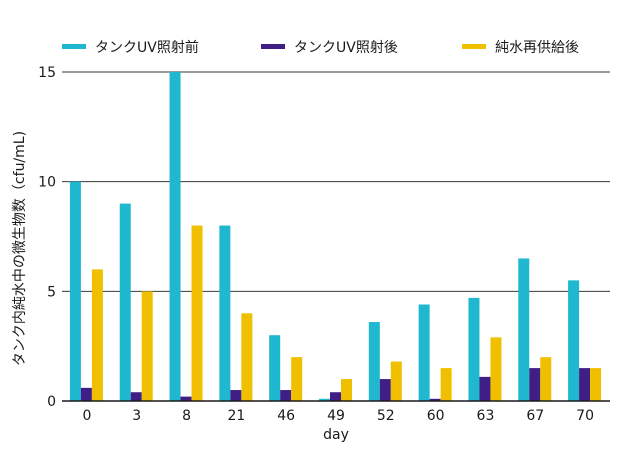 Image resolution: width=620 pixels, height=465 pixels. Describe the element at coordinates (51, 292) in the screenshot. I see `y-tick-label: 5` at that location.